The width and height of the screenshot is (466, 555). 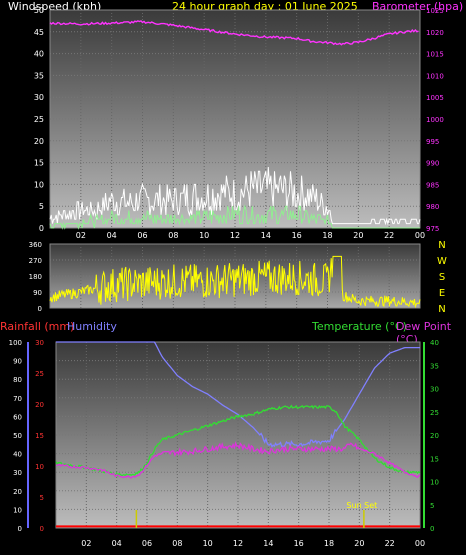 What do you see at coordinates (434, 413) in the screenshot?
I see `temp-y-tick: 25` at bounding box center [434, 413].